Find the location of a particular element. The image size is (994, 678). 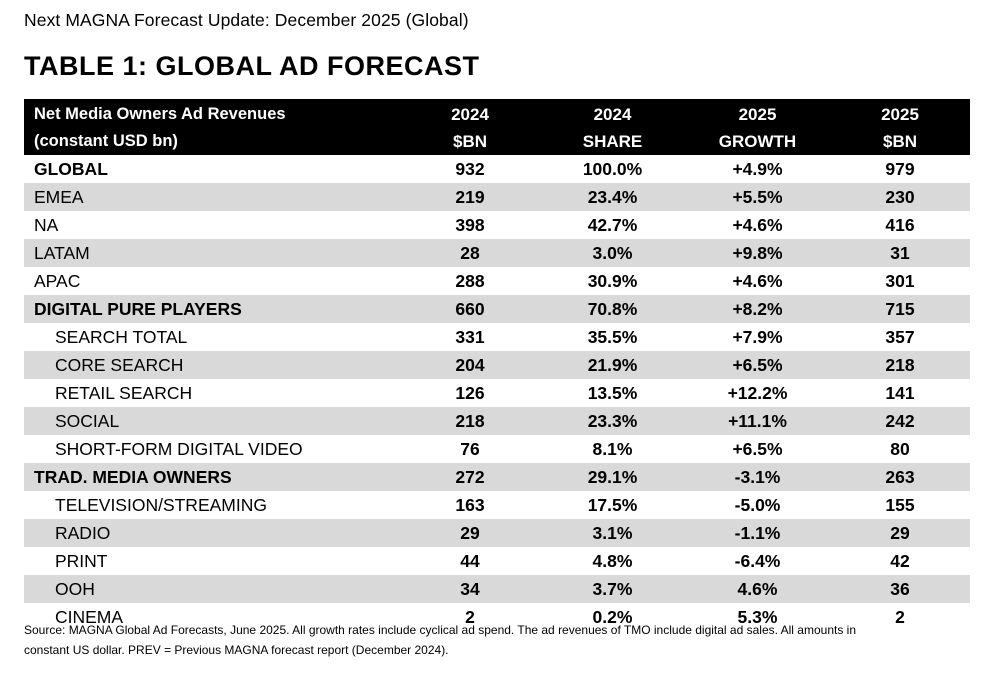

cell-2025-growth: -6.4% is located at coordinates (757, 561).